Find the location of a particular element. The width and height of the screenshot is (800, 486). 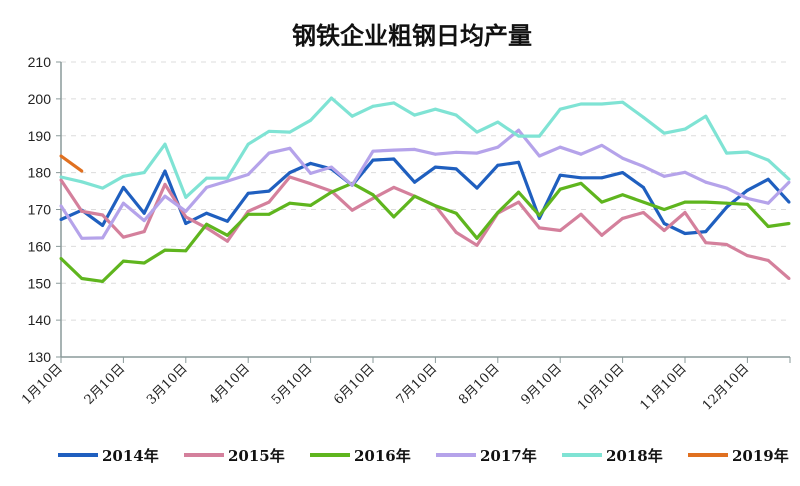

y-tick-label: 200 is located at coordinates (40, 99).